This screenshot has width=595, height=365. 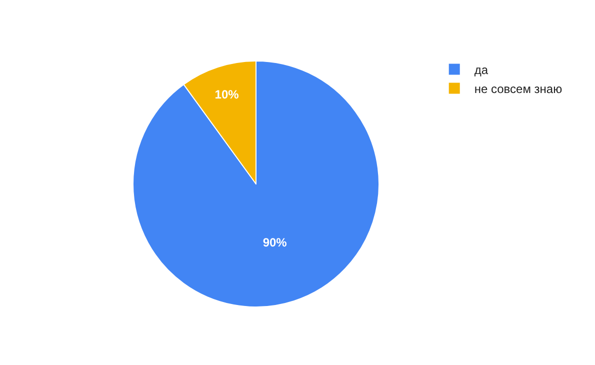 I want to click on data-label: 90%, so click(x=275, y=242).